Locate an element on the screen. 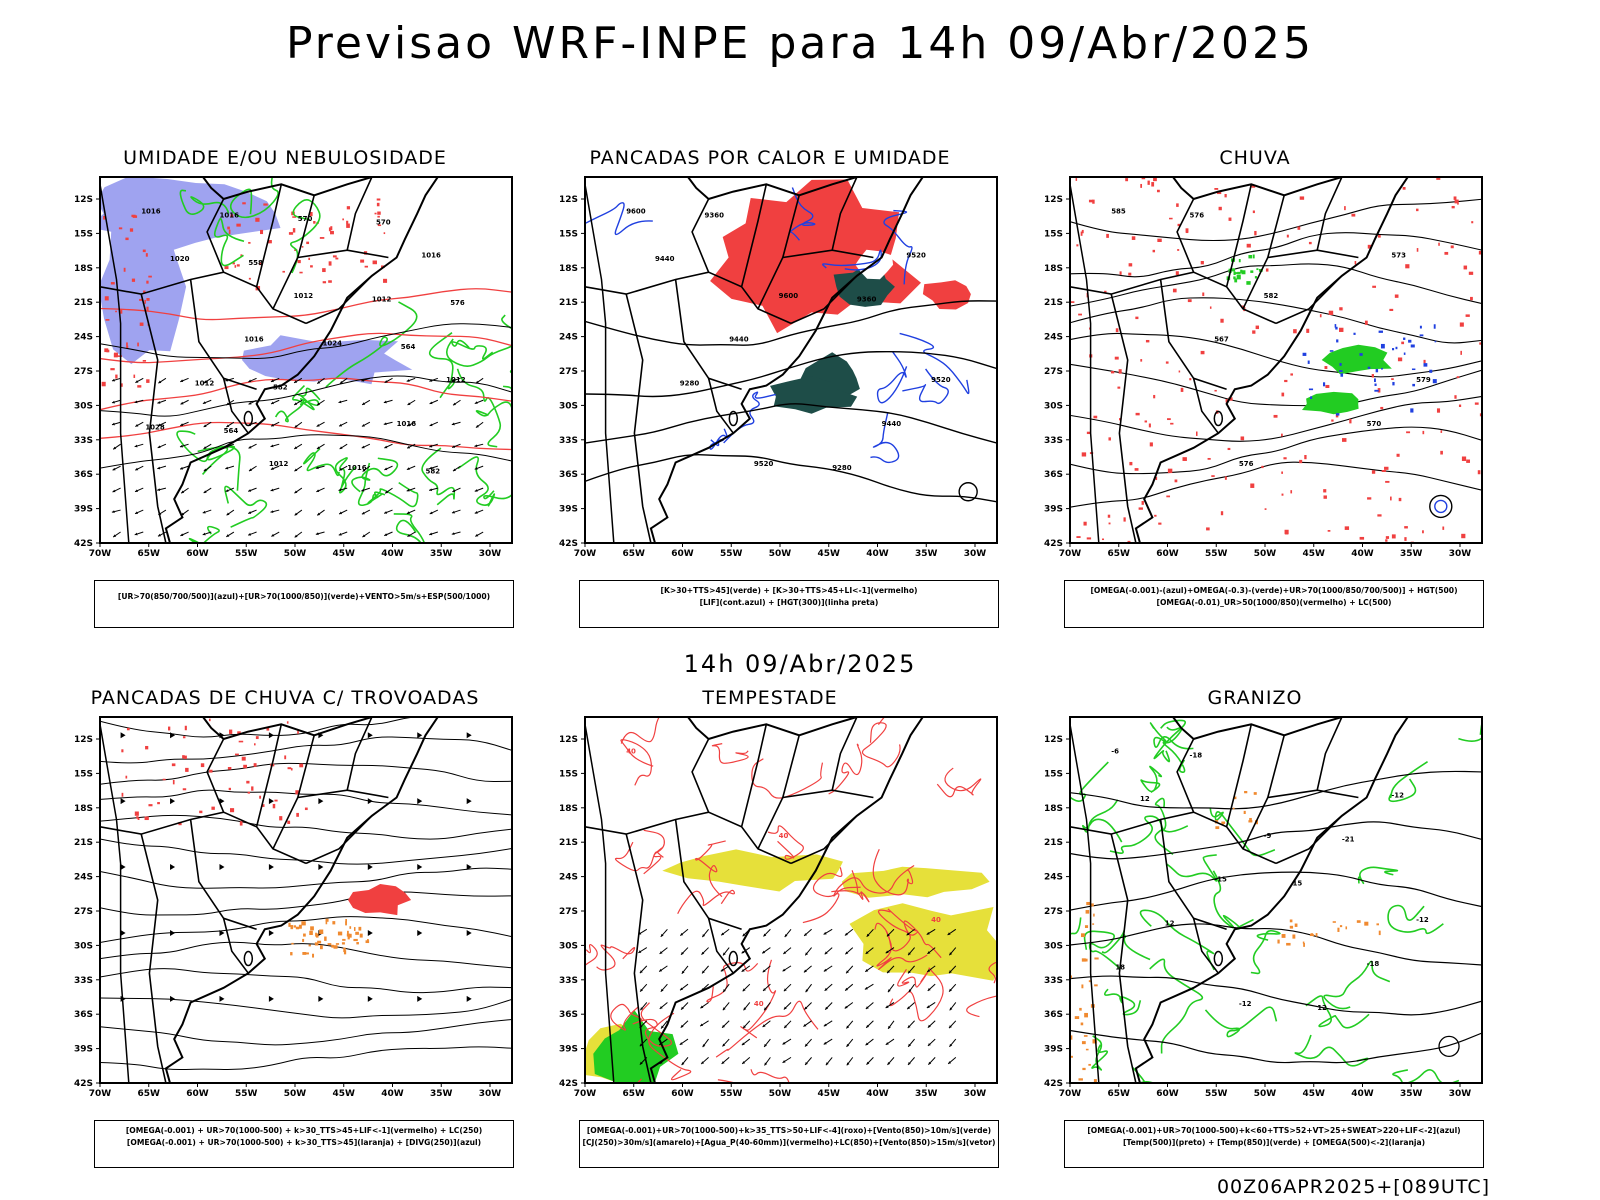 Image resolution: width=1600 pixels, height=1200 pixels. lat-label: 12S is located at coordinates (568, 740).